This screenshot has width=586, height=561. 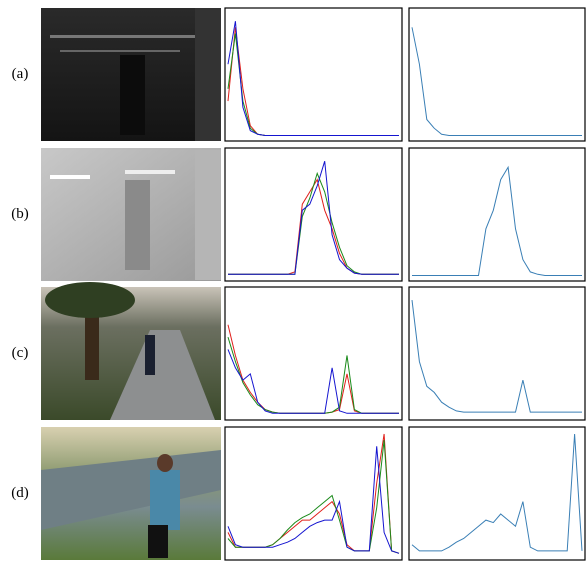 What do you see at coordinates (131, 351) in the screenshot?
I see `photo-c` at bounding box center [131, 351].